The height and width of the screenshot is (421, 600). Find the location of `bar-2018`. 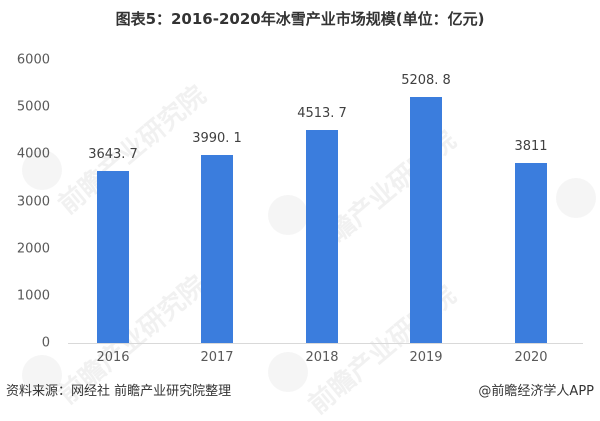

bar-2018 is located at coordinates (322, 236).